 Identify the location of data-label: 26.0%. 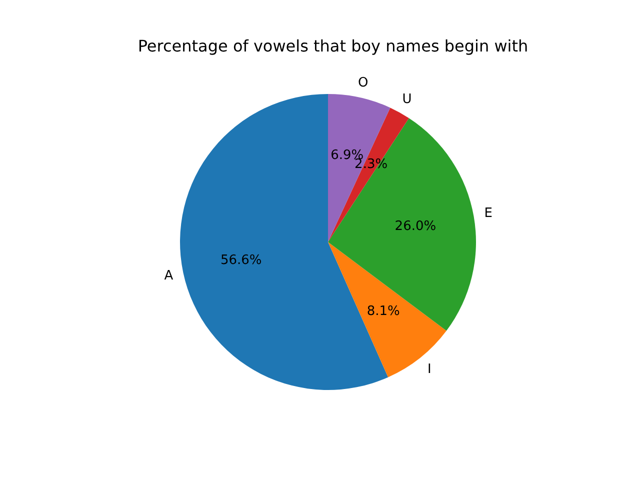
(415, 226).